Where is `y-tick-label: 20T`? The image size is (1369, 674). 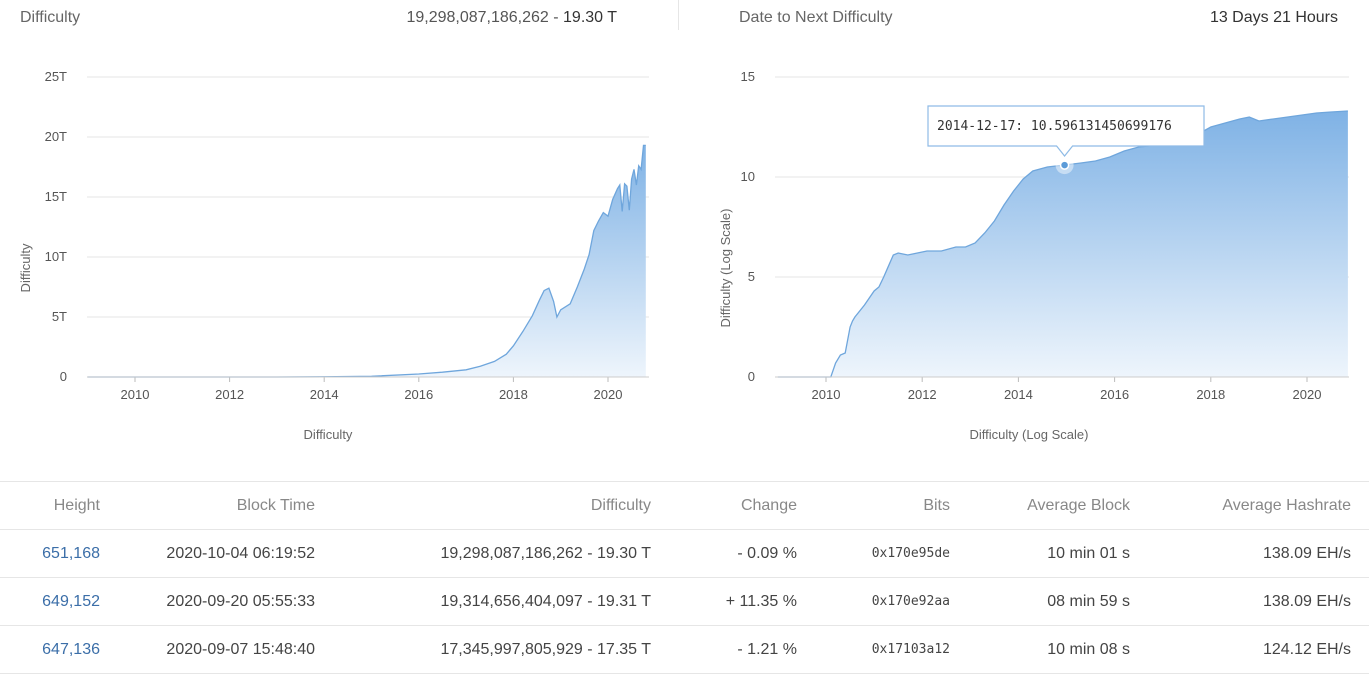
y-tick-label: 20T is located at coordinates (56, 136).